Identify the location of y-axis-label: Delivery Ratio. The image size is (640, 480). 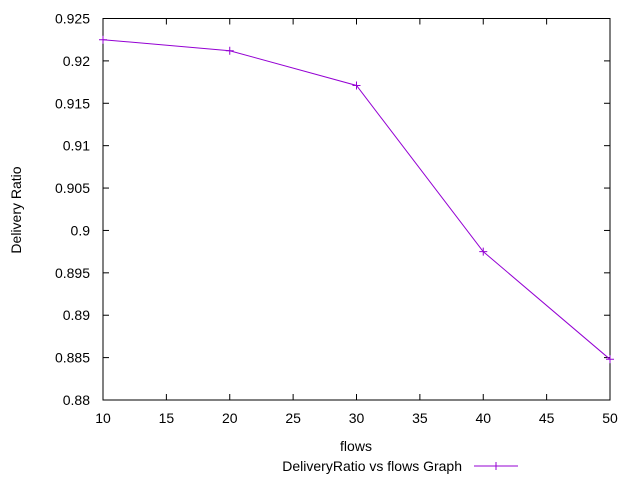
(16, 209).